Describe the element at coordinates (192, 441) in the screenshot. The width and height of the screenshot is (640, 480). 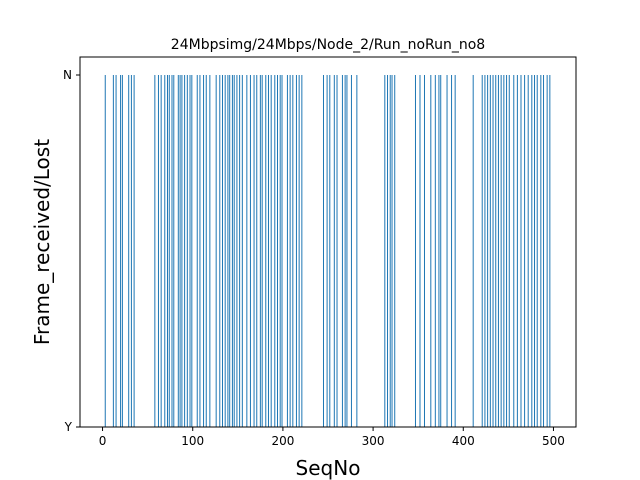
I see `x-tick-label: 100` at that location.